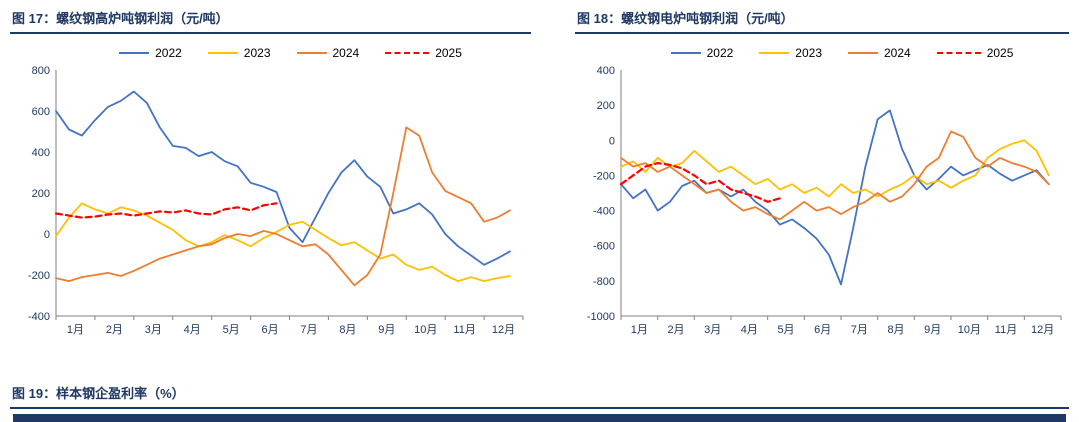  I want to click on figure18-legend: 2022 2023 2024 2025, so click(842, 53).